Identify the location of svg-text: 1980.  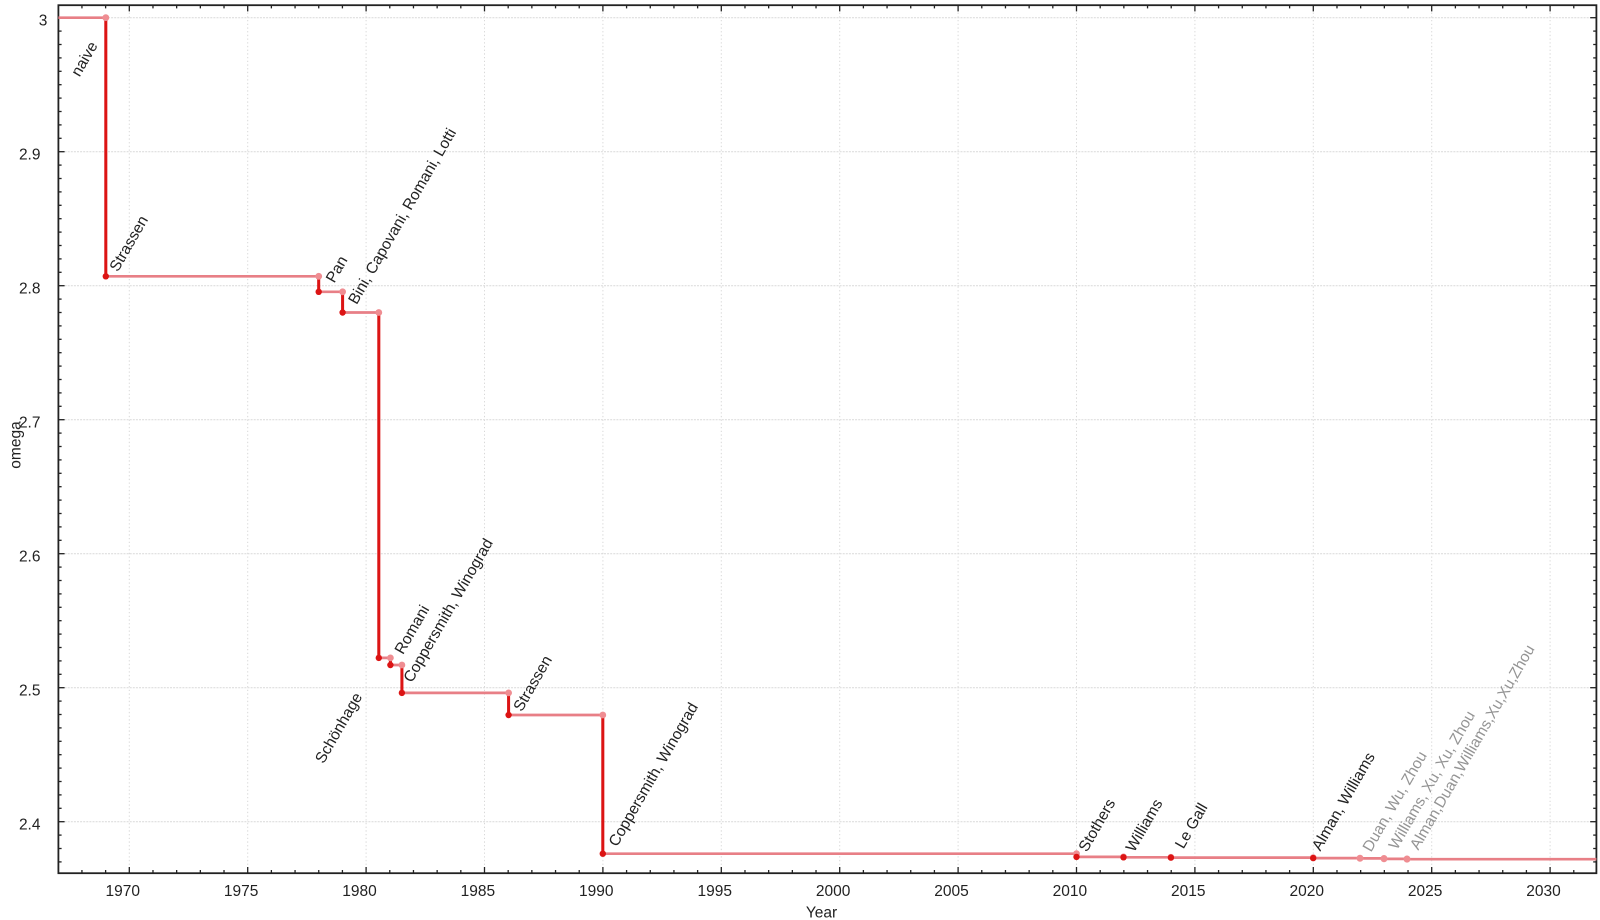
(359, 891).